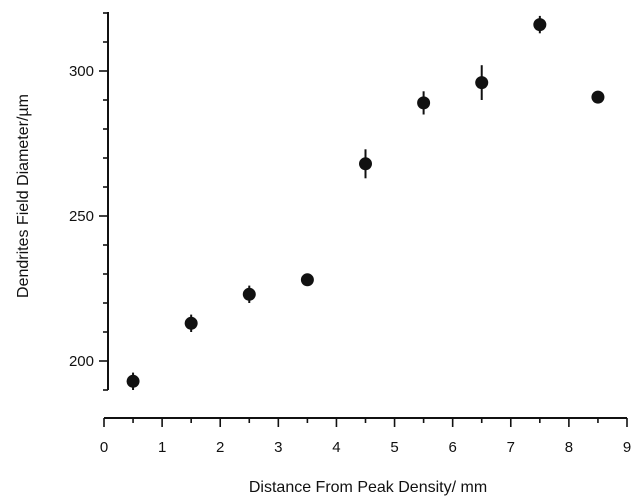  What do you see at coordinates (365, 436) in the screenshot?
I see `x-axis: 0 1 2 3 4 5 6 7 8 9` at bounding box center [365, 436].